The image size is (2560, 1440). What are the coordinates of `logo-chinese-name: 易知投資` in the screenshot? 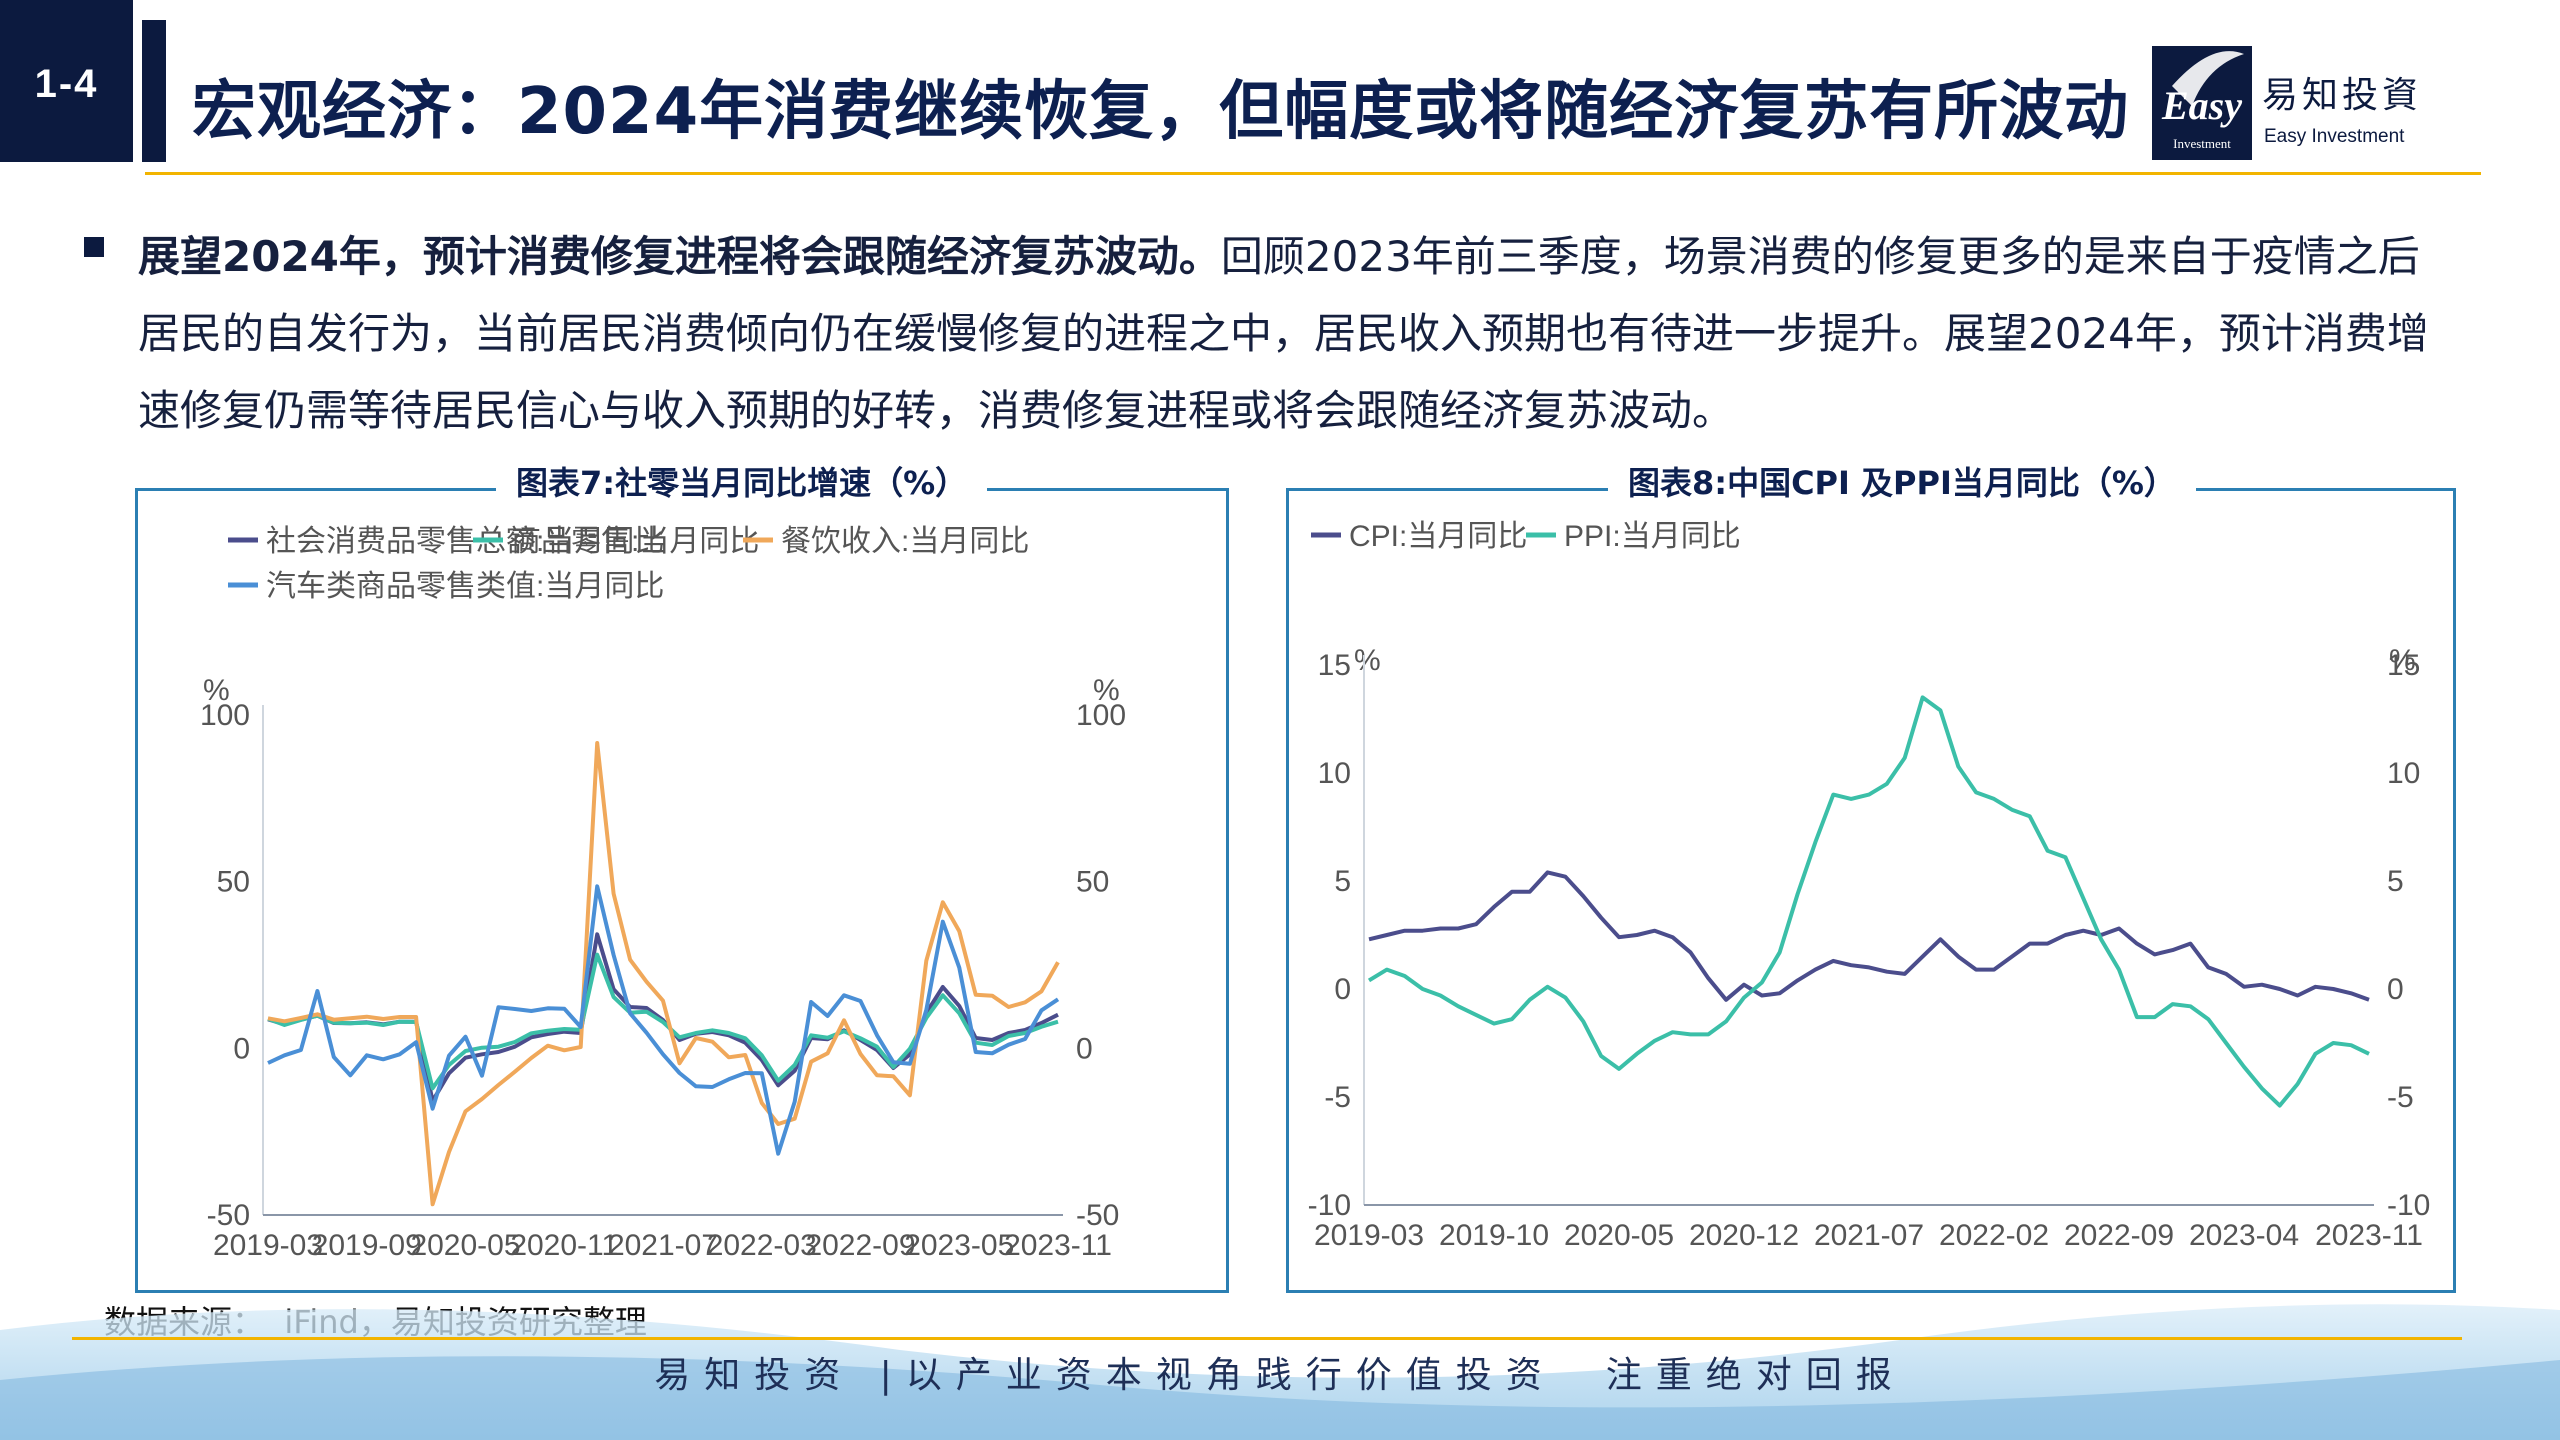 It's located at (2342, 95).